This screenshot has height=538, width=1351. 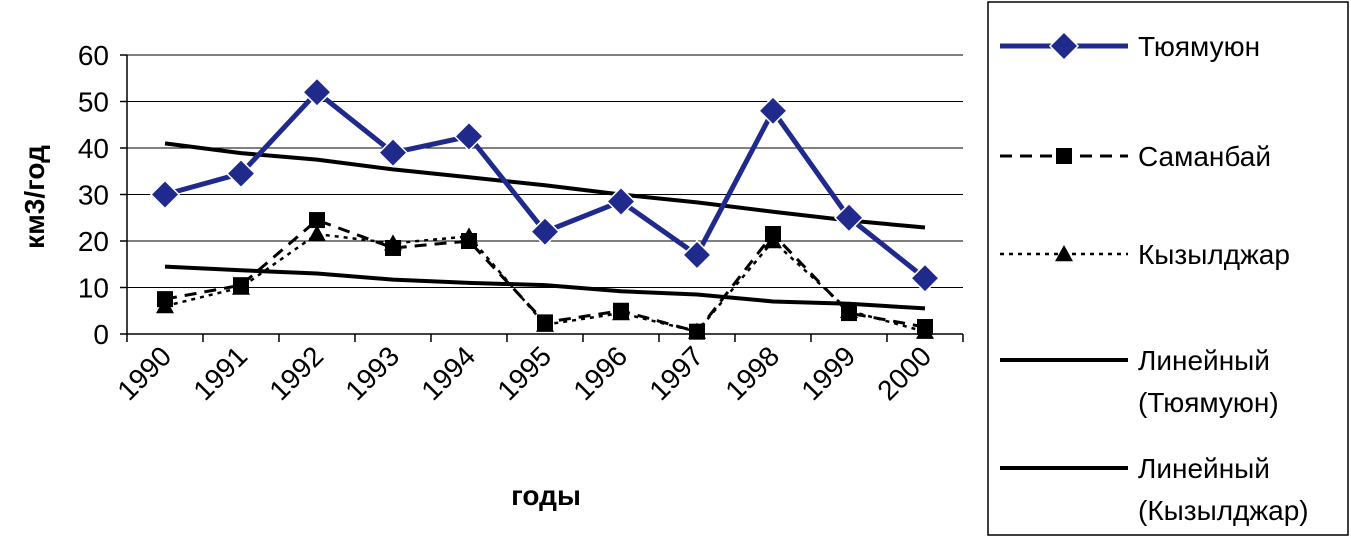 What do you see at coordinates (1204, 156) in the screenshot?
I see `legend-label: Саманбай` at bounding box center [1204, 156].